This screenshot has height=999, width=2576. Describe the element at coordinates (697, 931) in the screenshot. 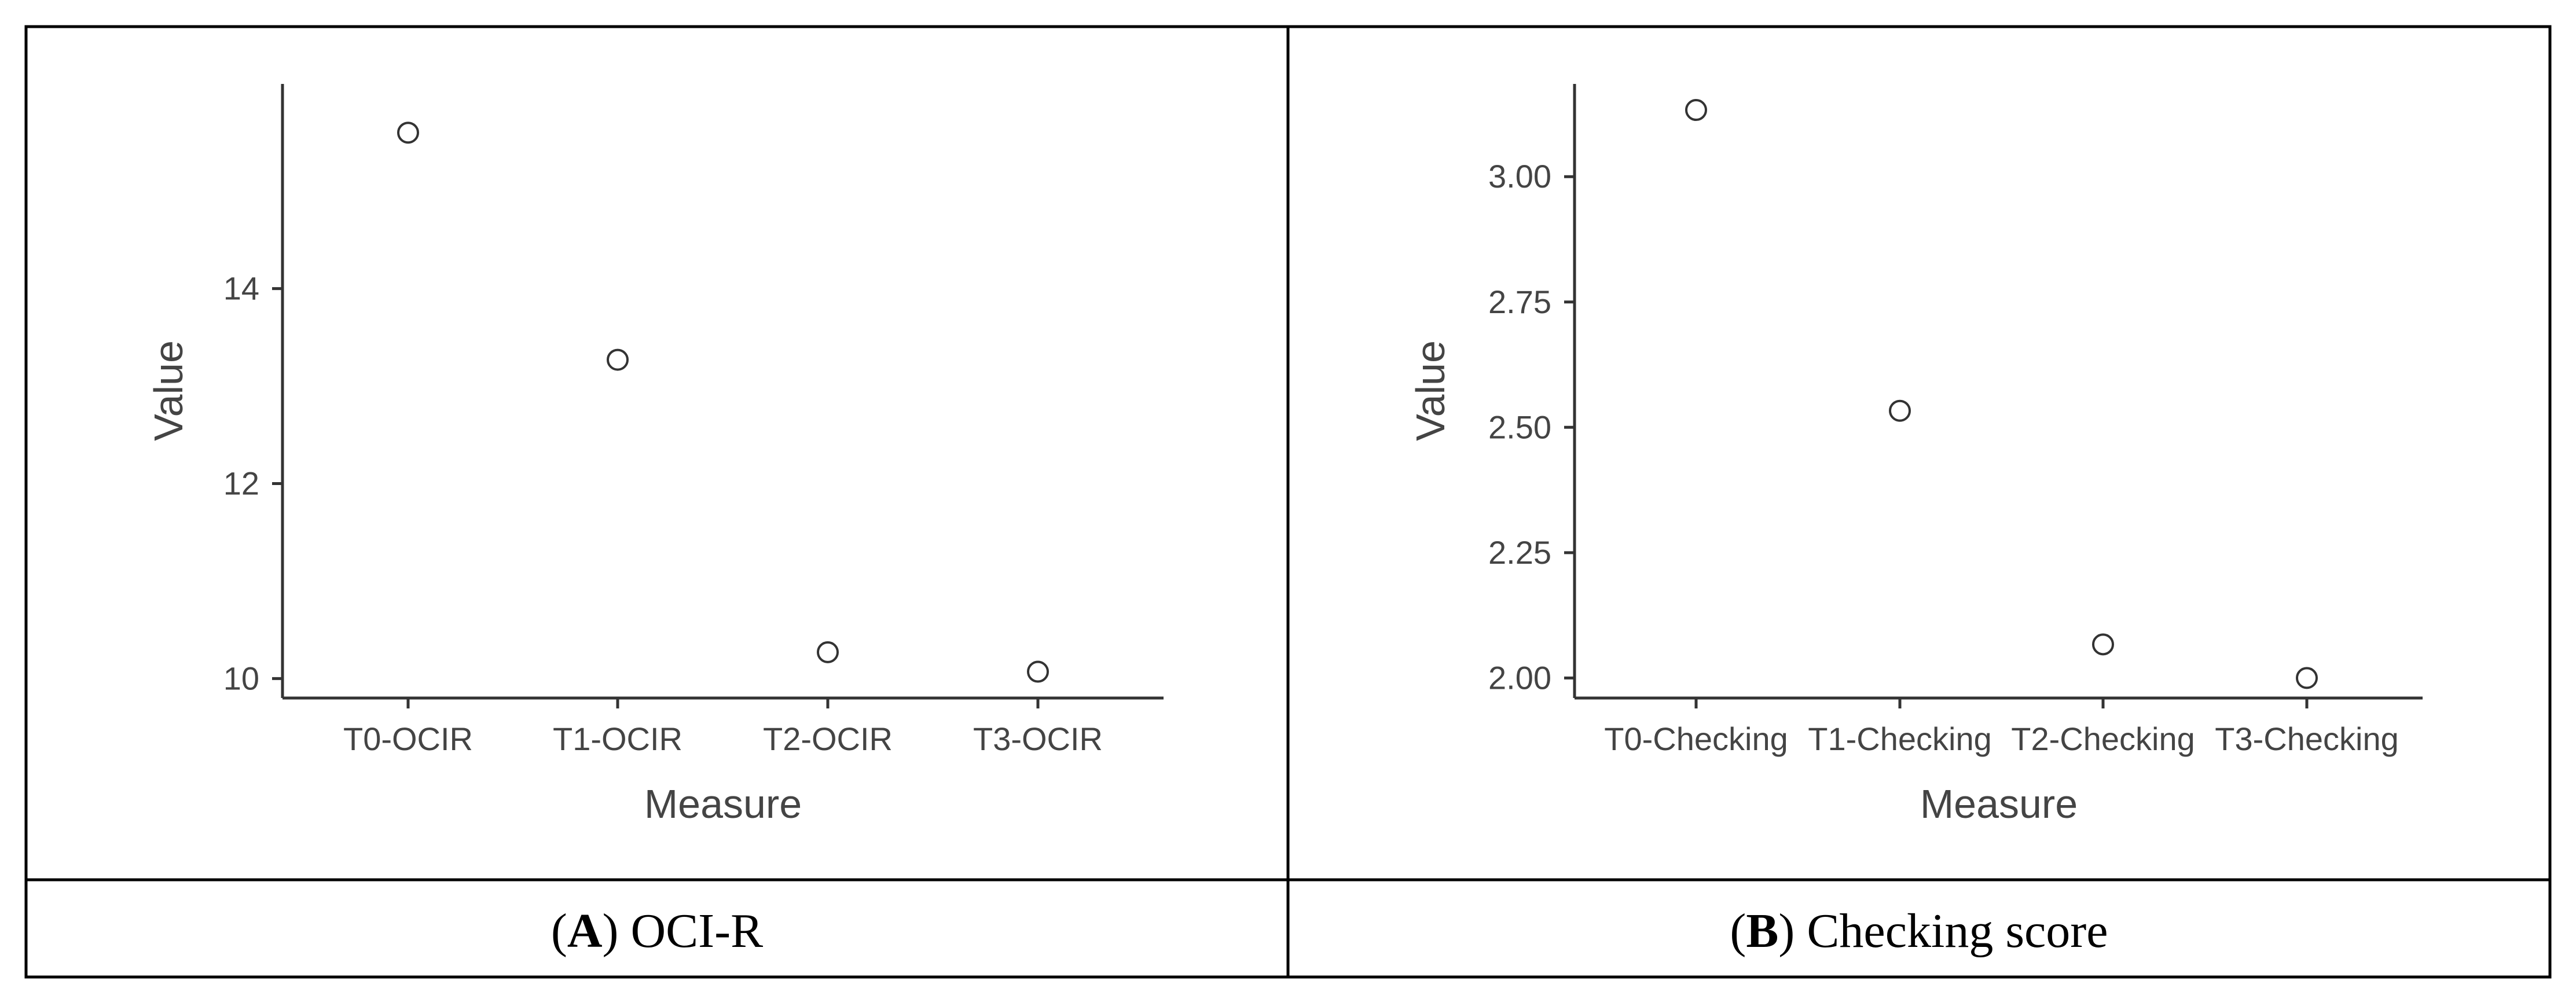

I see `caption-a-text: OCI-R` at that location.